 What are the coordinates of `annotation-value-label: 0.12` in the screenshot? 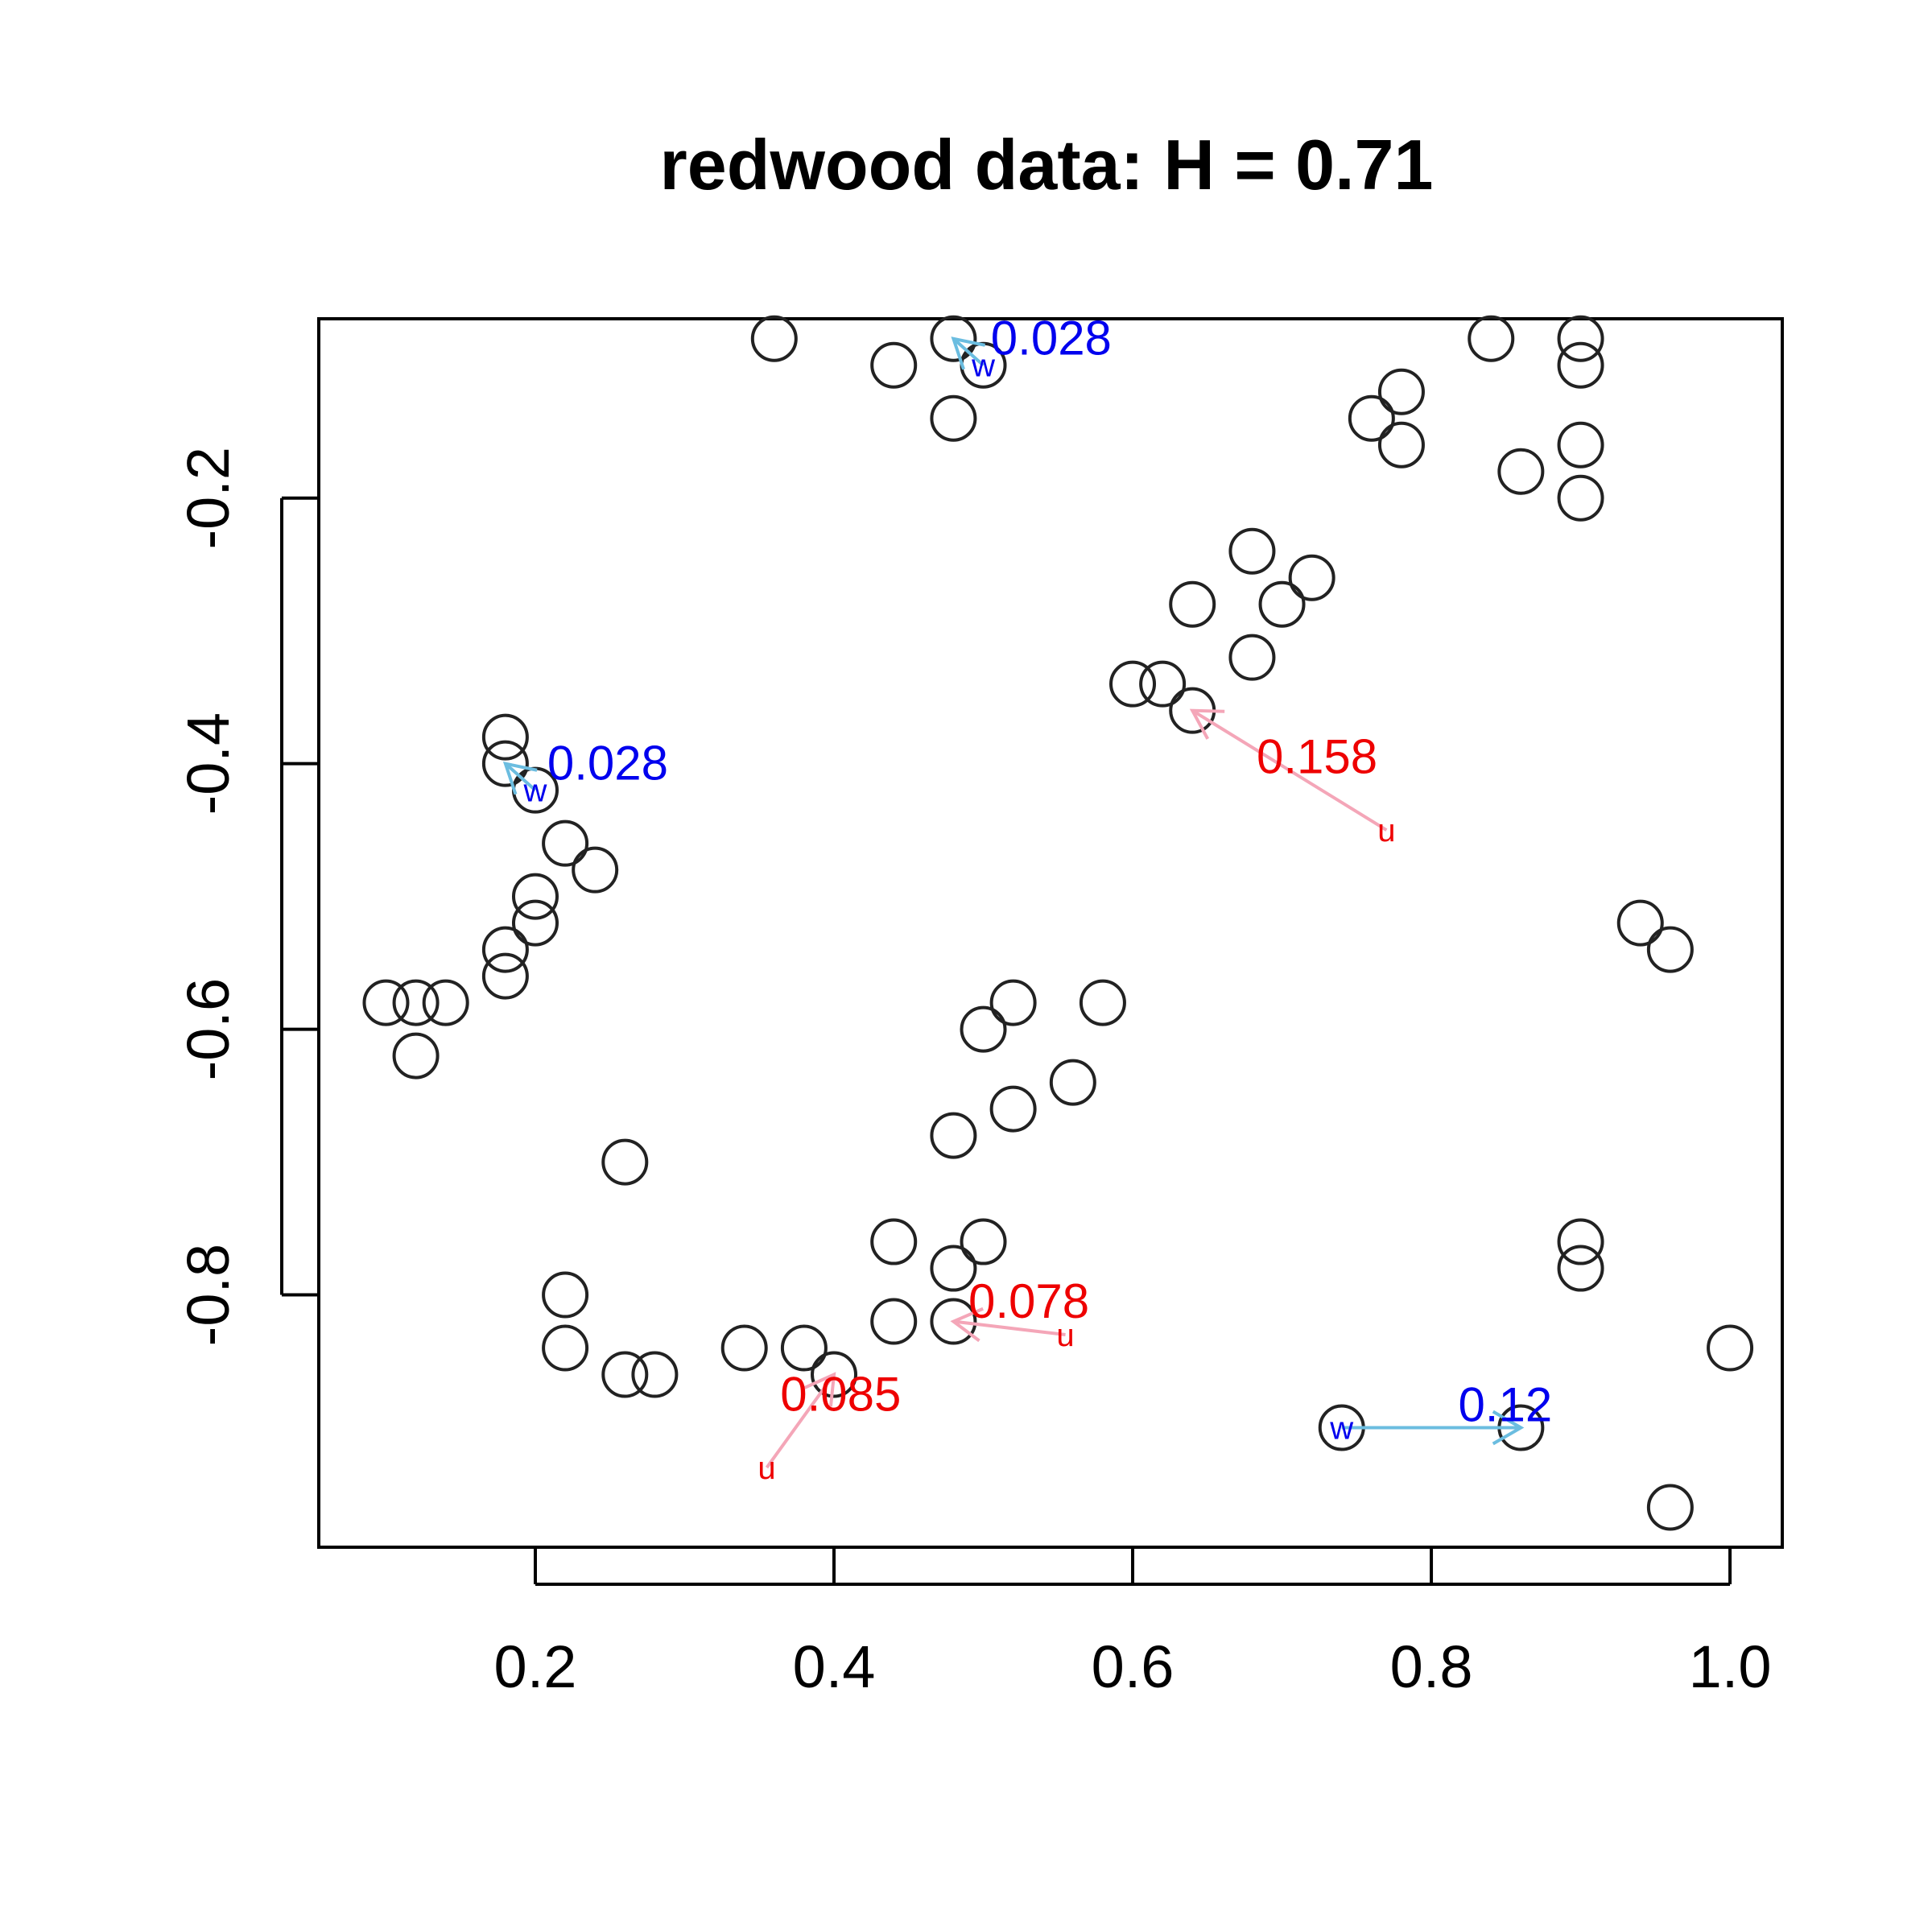 It's located at (1505, 1404).